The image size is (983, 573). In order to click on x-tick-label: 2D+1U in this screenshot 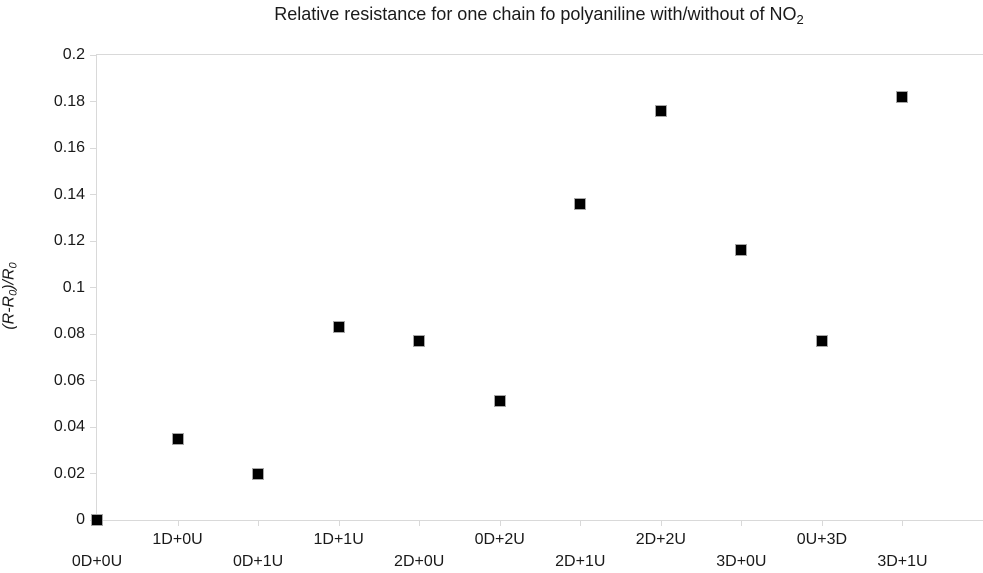, I will do `click(580, 561)`.